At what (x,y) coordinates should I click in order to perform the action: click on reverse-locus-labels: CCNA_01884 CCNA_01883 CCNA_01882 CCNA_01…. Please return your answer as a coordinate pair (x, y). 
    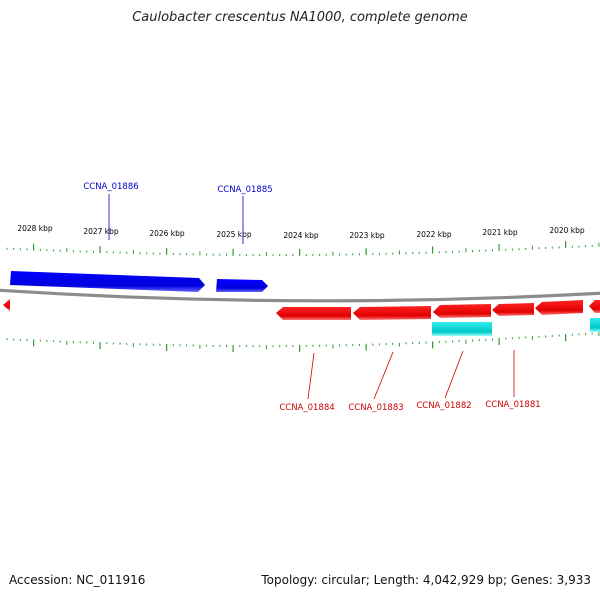
    Looking at the image, I should click on (410, 381).